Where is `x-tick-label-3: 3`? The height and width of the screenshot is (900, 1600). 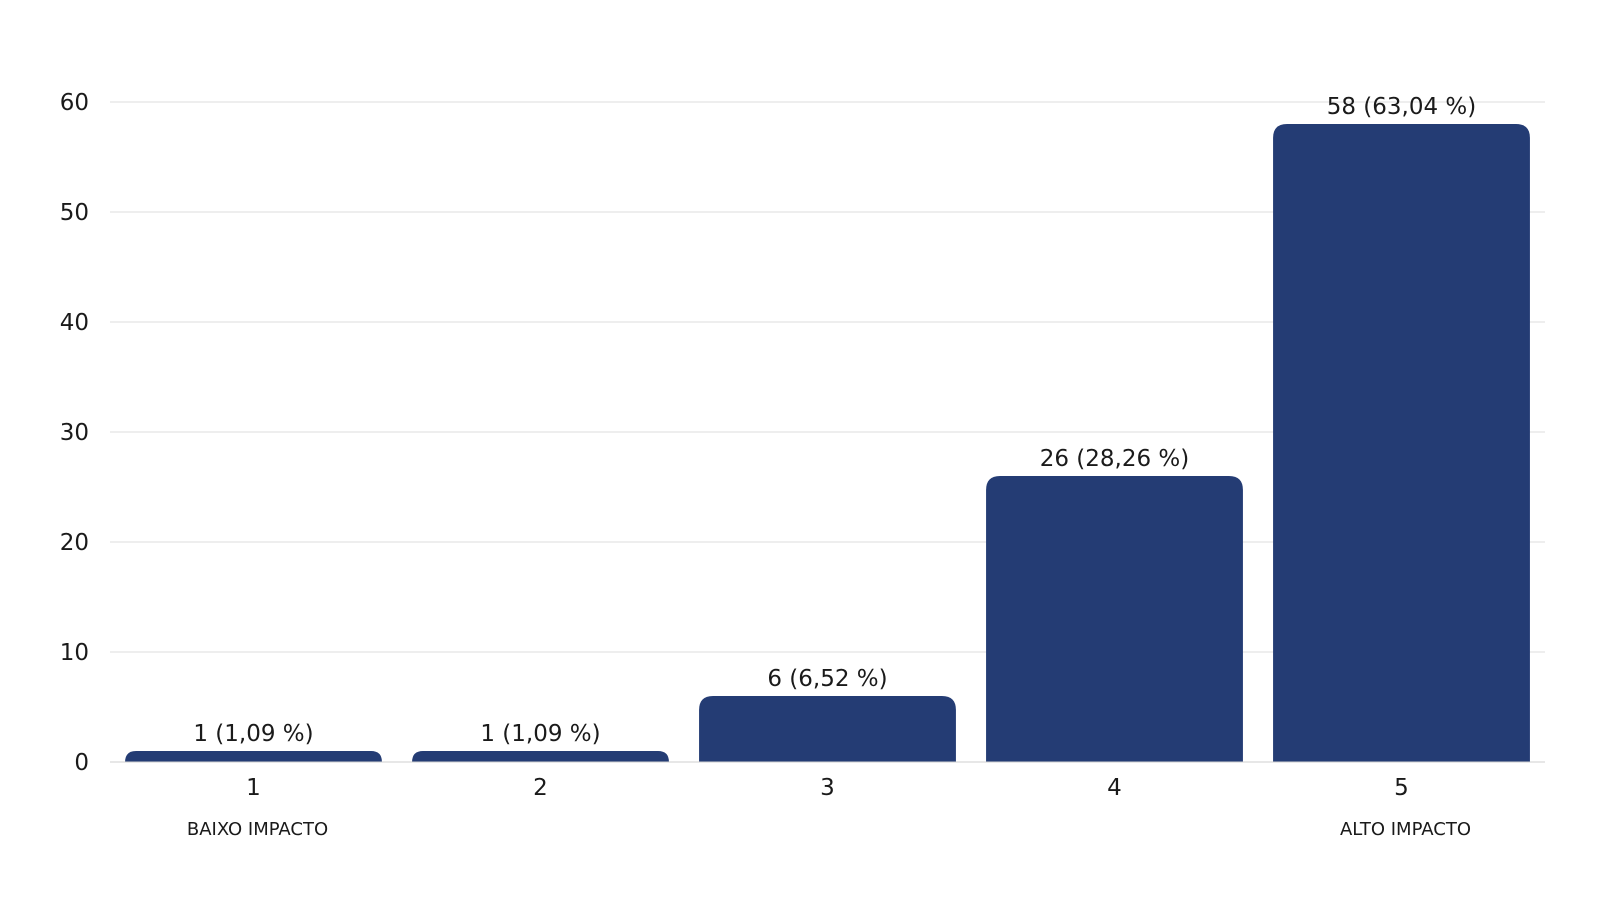
x-tick-label-3: 3 is located at coordinates (827, 788).